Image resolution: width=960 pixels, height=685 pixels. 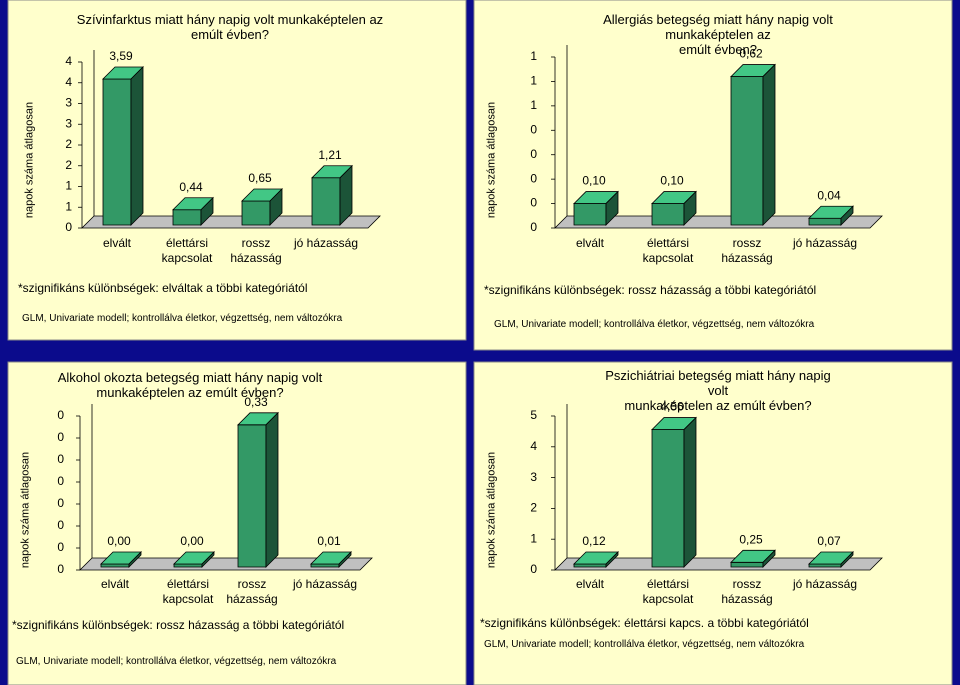 I want to click on value-label: 0,33, so click(x=256, y=402).